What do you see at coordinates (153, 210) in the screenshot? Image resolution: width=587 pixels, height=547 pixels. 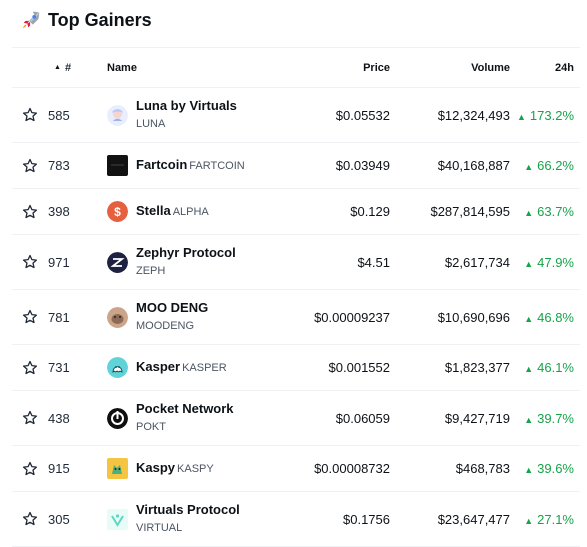 I see `coin-name: Stella` at bounding box center [153, 210].